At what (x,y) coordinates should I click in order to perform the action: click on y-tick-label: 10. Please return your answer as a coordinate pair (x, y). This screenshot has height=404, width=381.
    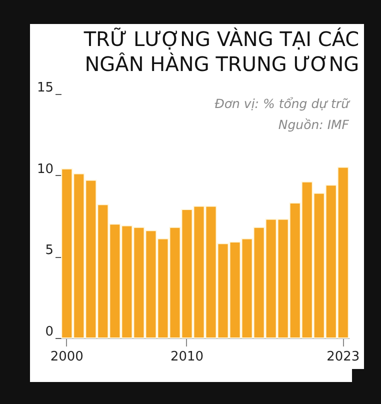
    Looking at the image, I should click on (45, 169).